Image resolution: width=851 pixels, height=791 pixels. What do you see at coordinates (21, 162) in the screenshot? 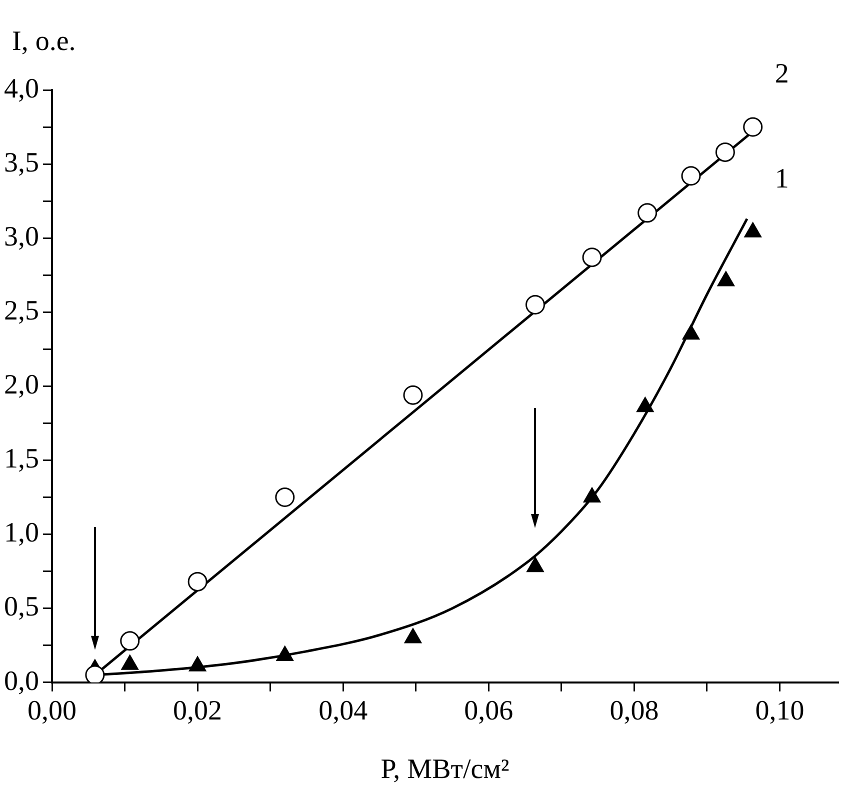
I see `y-tick-label: 3,5` at bounding box center [21, 162].